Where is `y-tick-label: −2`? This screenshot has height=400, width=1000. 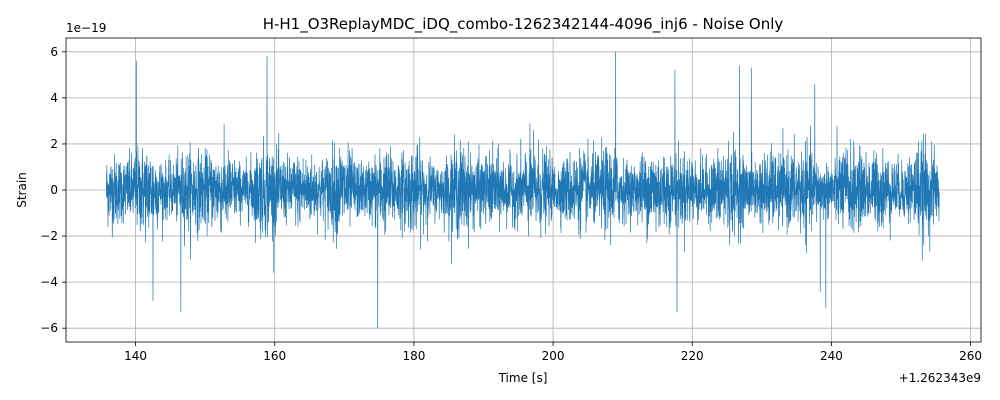
y-tick-label: −2 is located at coordinates (49, 236).